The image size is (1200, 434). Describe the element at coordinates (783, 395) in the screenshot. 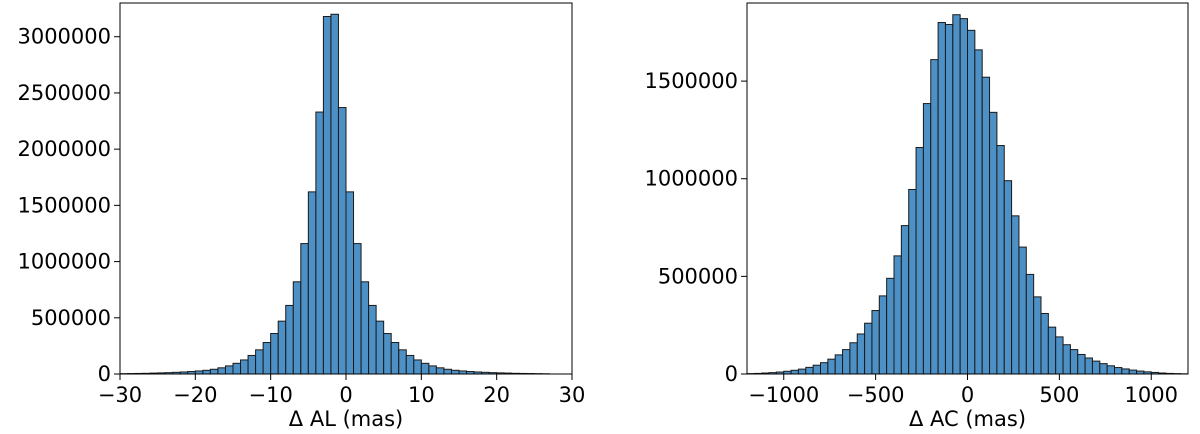

I see `ac-x-tick-label: −1000` at that location.